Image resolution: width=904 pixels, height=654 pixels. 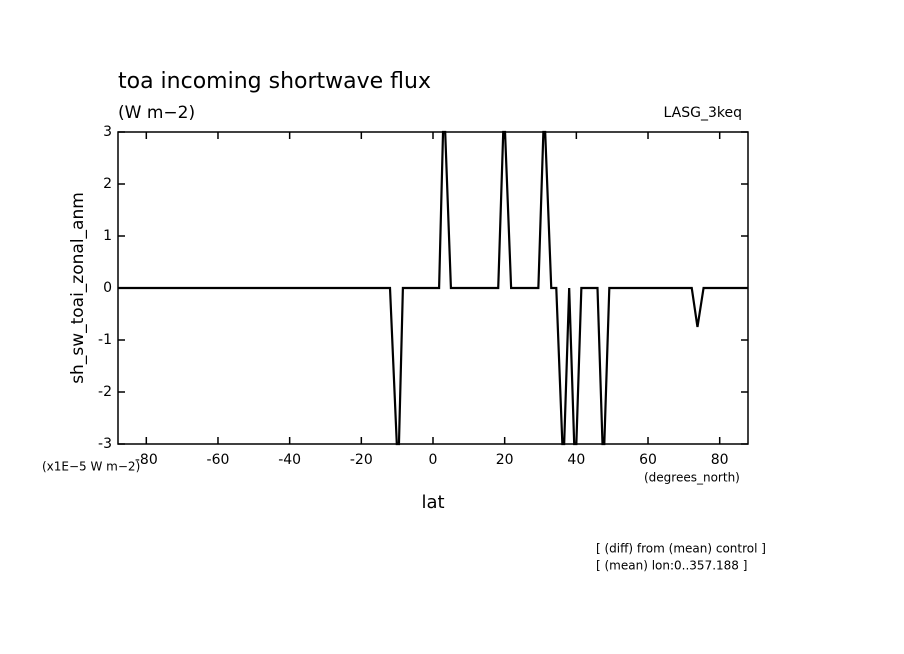 I want to click on y-tick-label: -1, so click(x=105, y=340).